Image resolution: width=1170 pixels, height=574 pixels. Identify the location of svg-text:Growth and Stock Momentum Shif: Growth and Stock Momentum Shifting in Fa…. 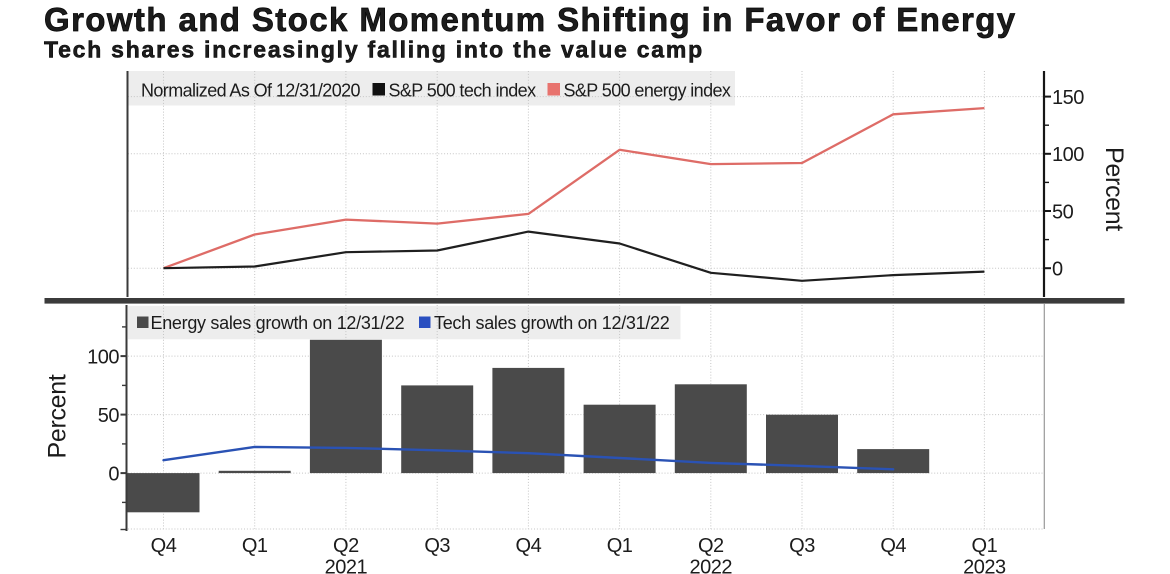
(530, 19).